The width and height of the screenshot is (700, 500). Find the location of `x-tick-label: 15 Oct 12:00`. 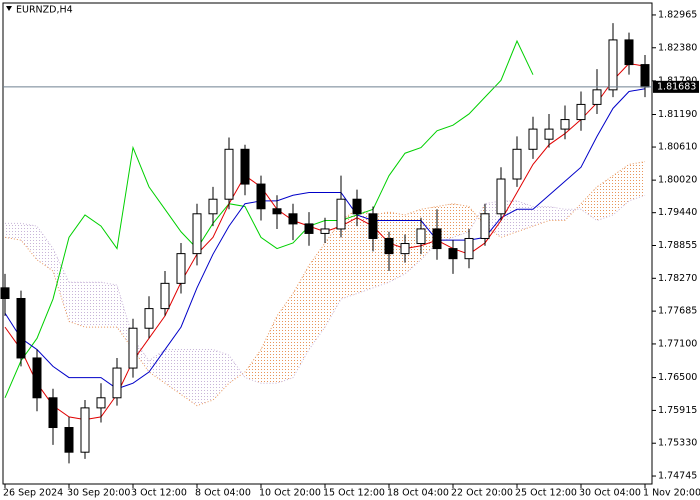

x-tick-label: 15 Oct 12:00 is located at coordinates (354, 493).